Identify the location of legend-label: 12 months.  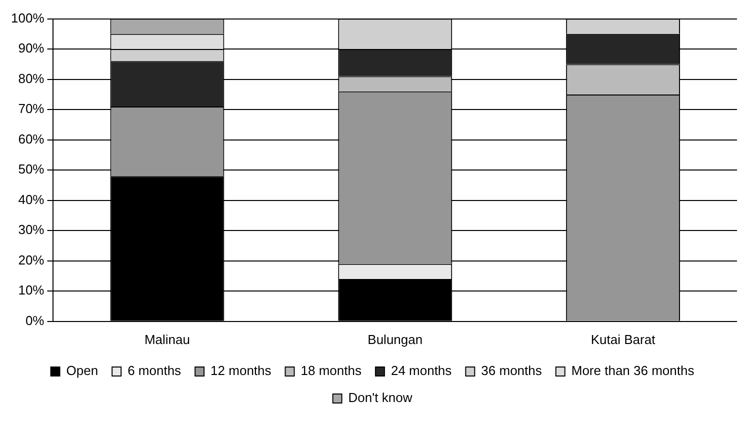
(241, 370).